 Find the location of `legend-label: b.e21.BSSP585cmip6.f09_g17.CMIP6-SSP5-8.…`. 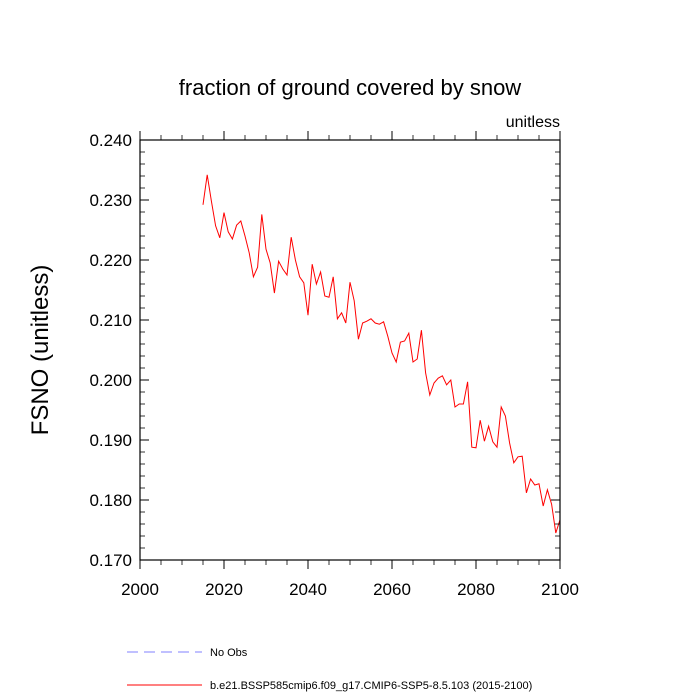

legend-label: b.e21.BSSP585cmip6.f09_g17.CMIP6-SSP5-8.… is located at coordinates (371, 686).